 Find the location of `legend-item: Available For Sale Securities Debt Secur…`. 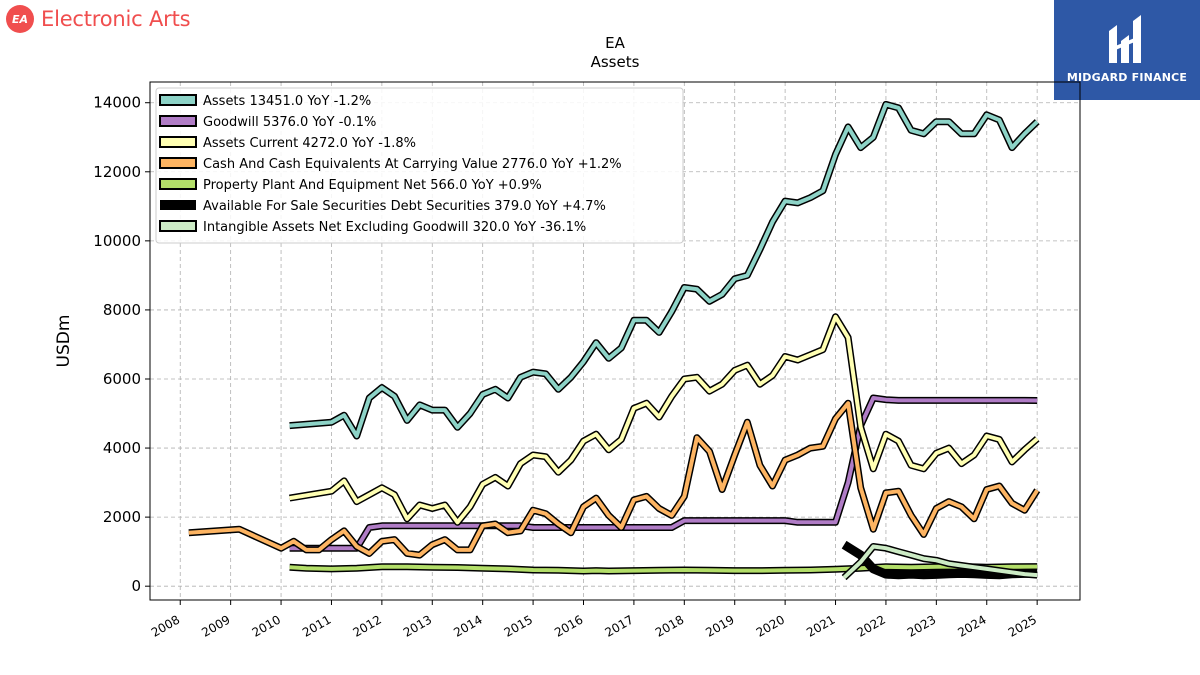

legend-item: Available For Sale Securities Debt Secur… is located at coordinates (383, 206).